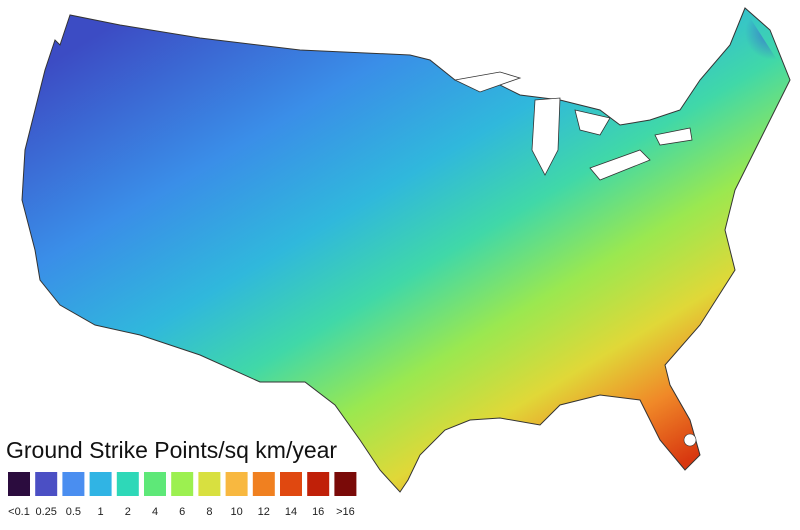 Image resolution: width=800 pixels, height=530 pixels. I want to click on legend-label: 0.25, so click(45, 512).